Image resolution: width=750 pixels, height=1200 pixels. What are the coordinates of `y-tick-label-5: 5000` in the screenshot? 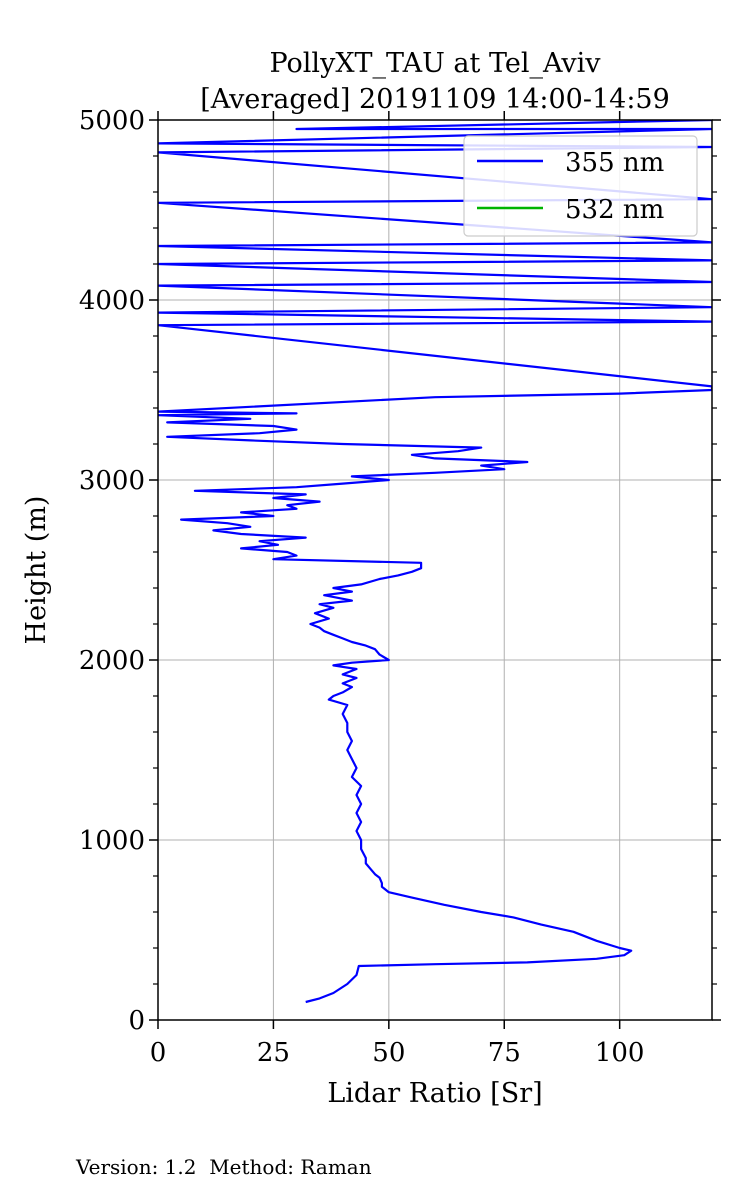 It's located at (112, 121).